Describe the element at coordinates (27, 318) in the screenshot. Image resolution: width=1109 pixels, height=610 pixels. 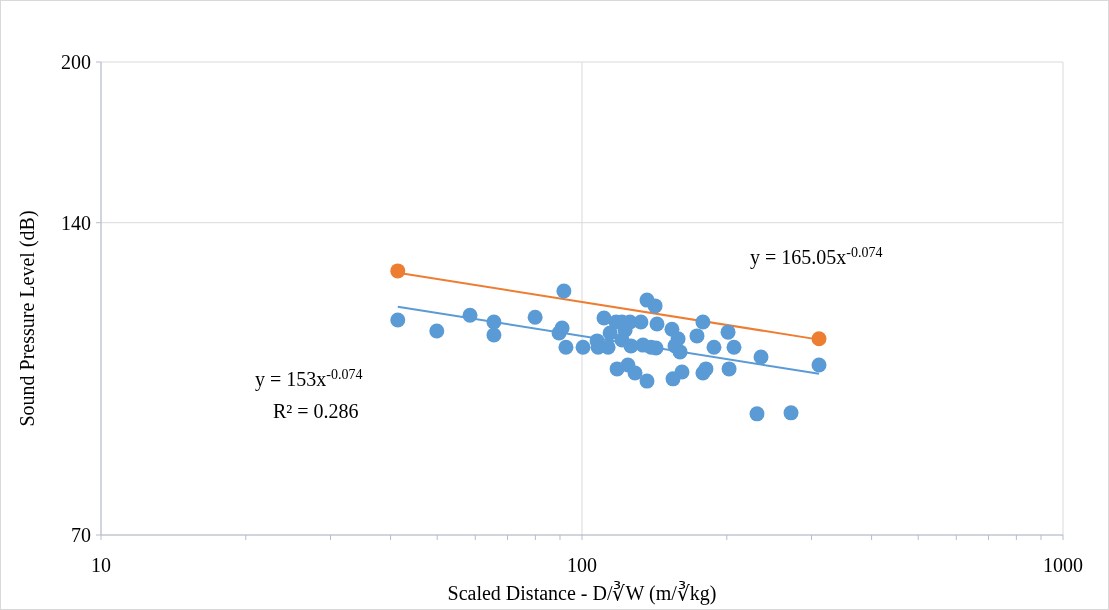
I see `y-axis-title: Sound Pressure Level (dB)` at that location.